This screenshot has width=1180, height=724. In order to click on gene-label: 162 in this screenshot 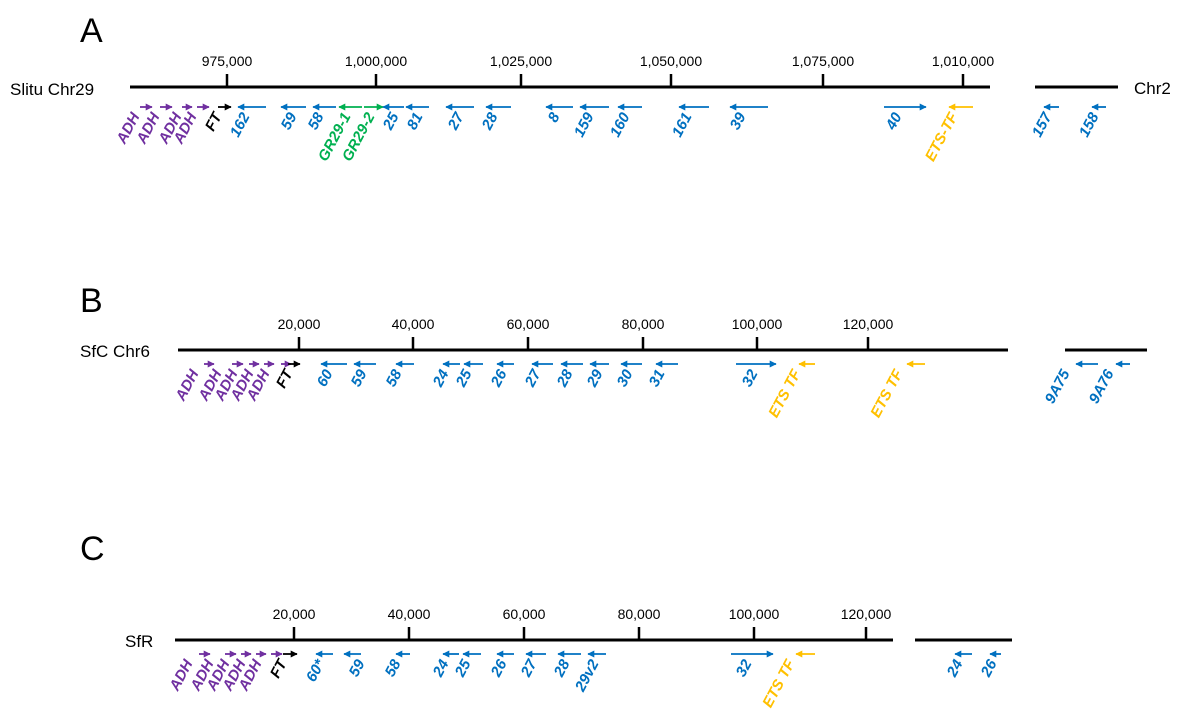, I will do `click(240, 124)`.